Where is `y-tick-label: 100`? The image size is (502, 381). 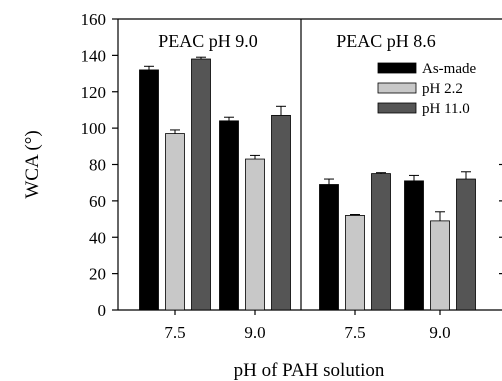 y-tick-label: 100 is located at coordinates (94, 128).